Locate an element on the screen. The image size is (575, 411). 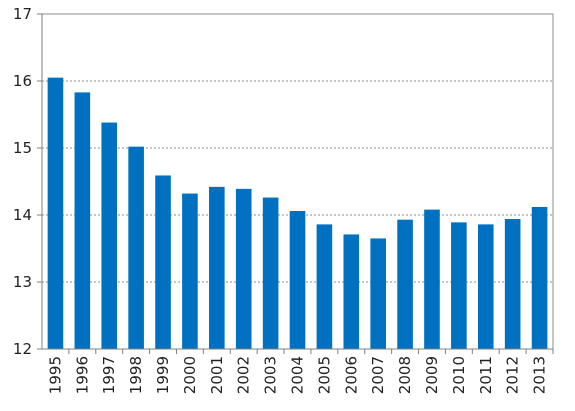
y-tick-label: 14 is located at coordinates (22, 215).